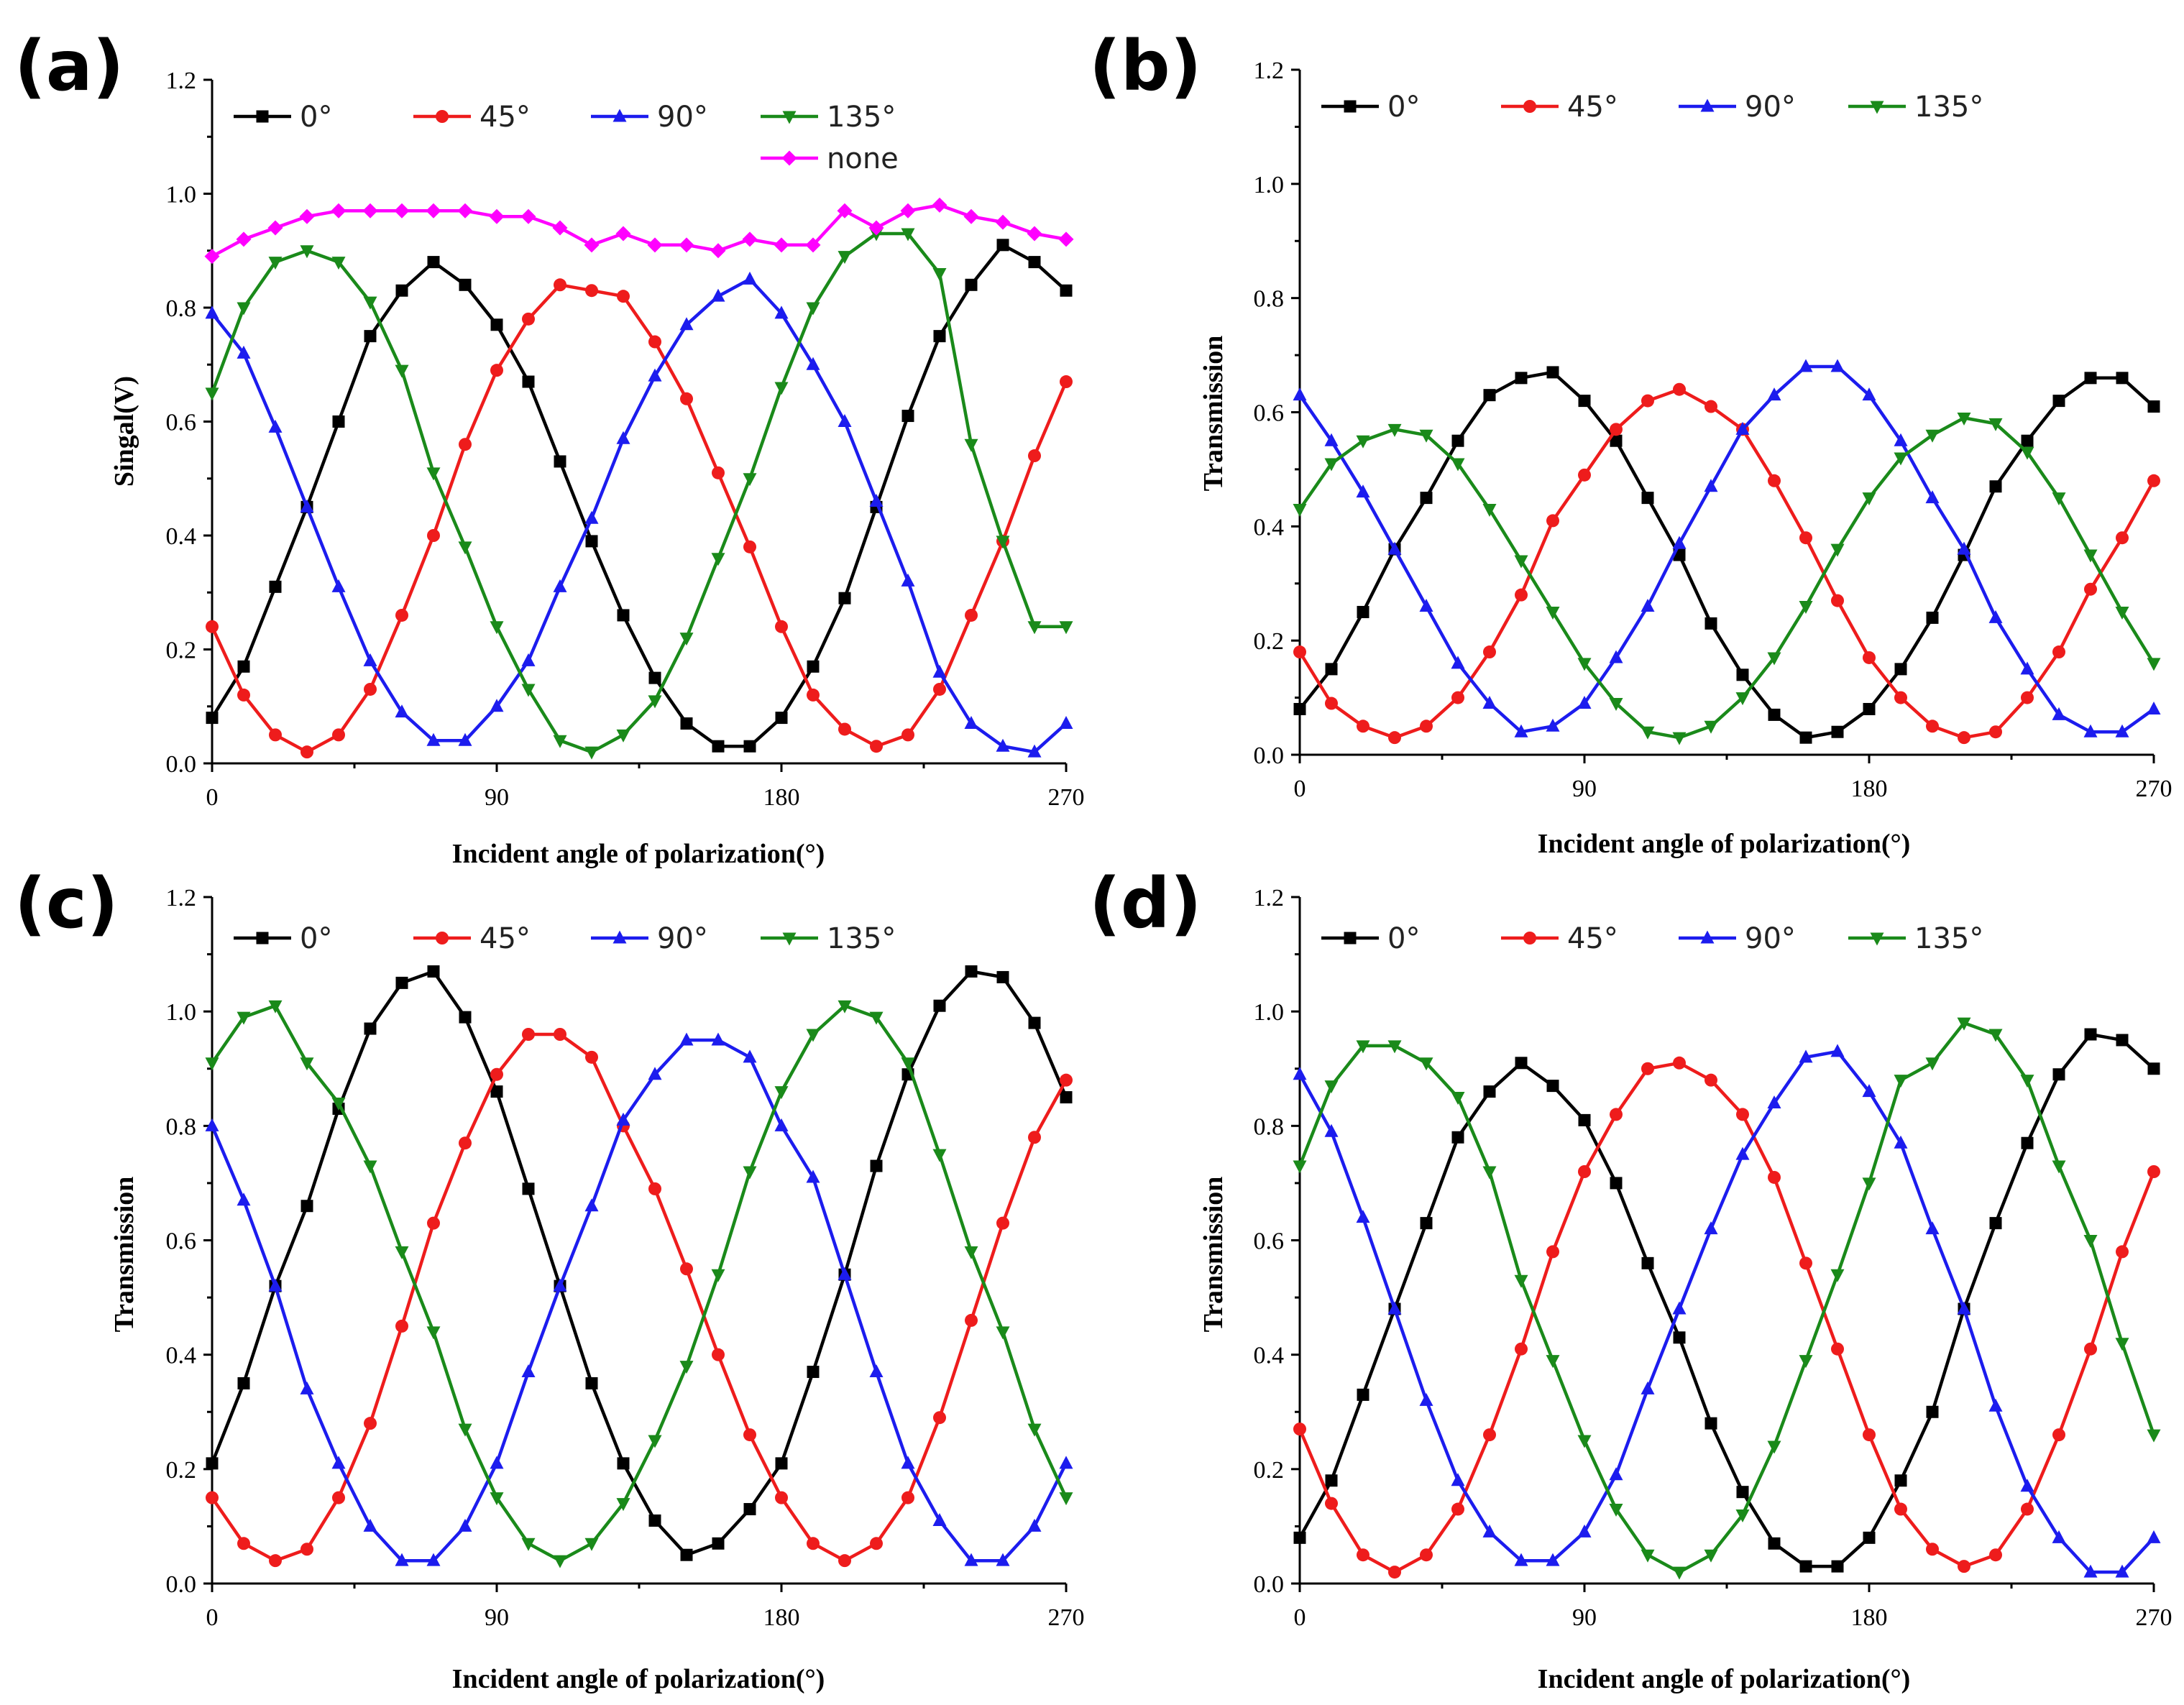  Describe the element at coordinates (505, 117) in the screenshot. I see `legend-label: 45°` at that location.